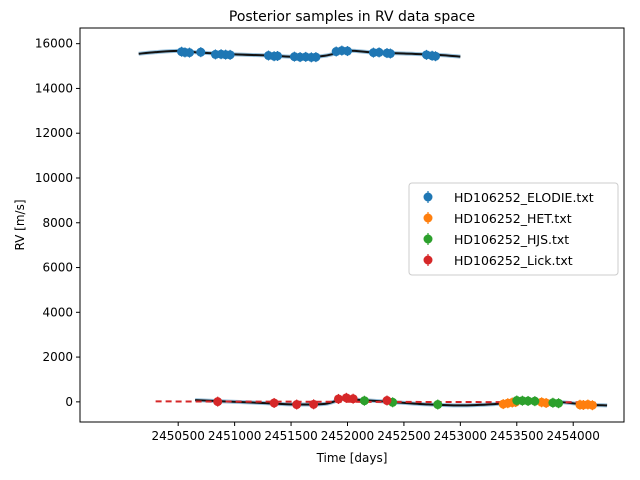  I want to click on y-tick-label: 4000, so click(57, 312).